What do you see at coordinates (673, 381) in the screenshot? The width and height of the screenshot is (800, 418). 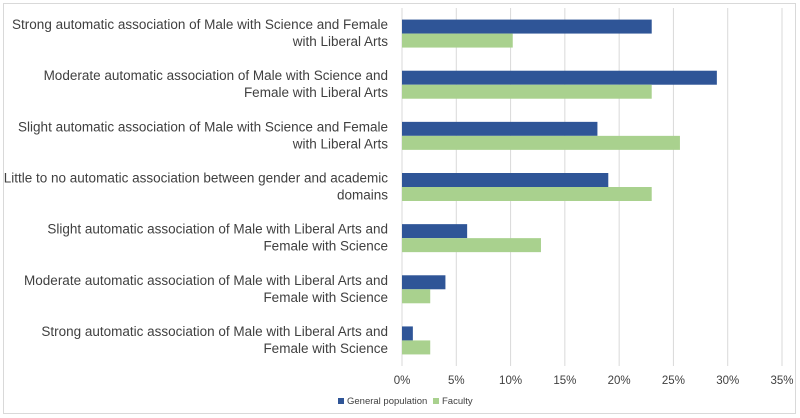 I see `x-tick-label: 25%` at bounding box center [673, 381].